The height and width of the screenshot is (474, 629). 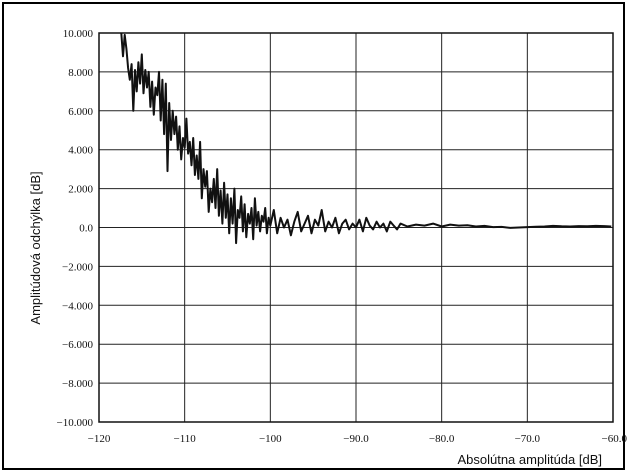 I want to click on y-tick-label: 8.000, so click(x=80, y=73).